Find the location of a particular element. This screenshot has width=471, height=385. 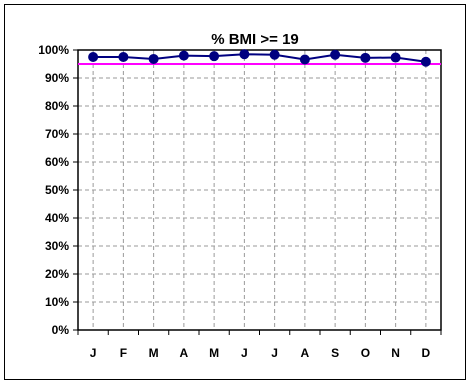

x-tick-label: S is located at coordinates (335, 353).